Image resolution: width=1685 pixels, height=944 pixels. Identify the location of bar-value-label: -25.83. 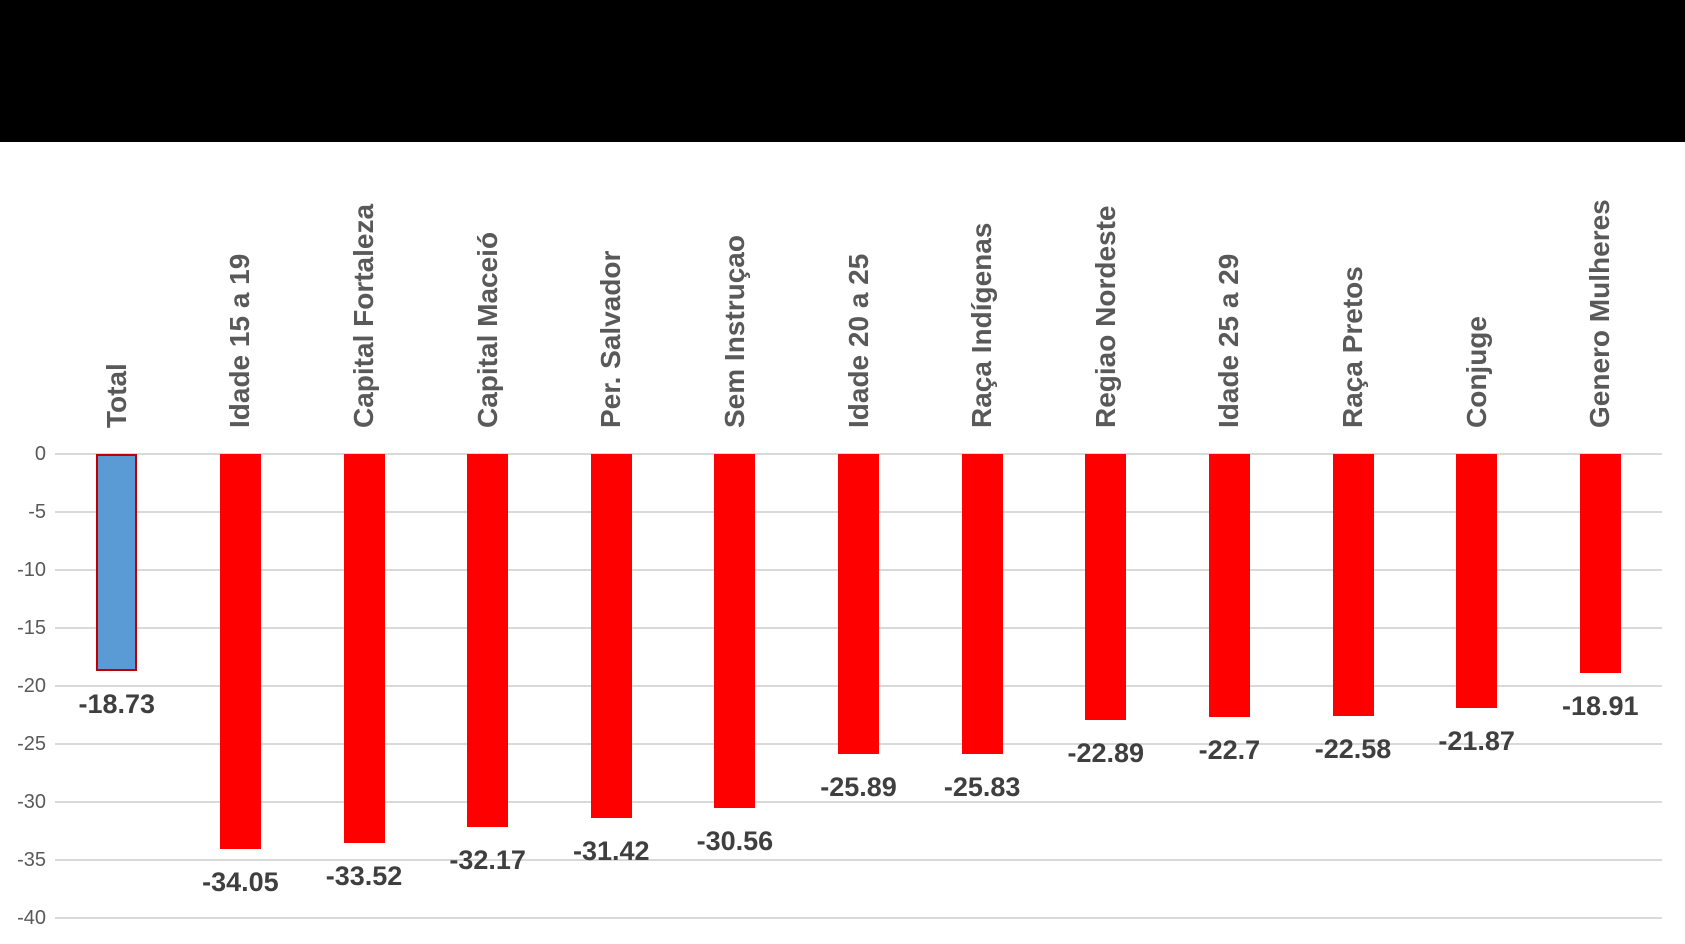
(982, 786).